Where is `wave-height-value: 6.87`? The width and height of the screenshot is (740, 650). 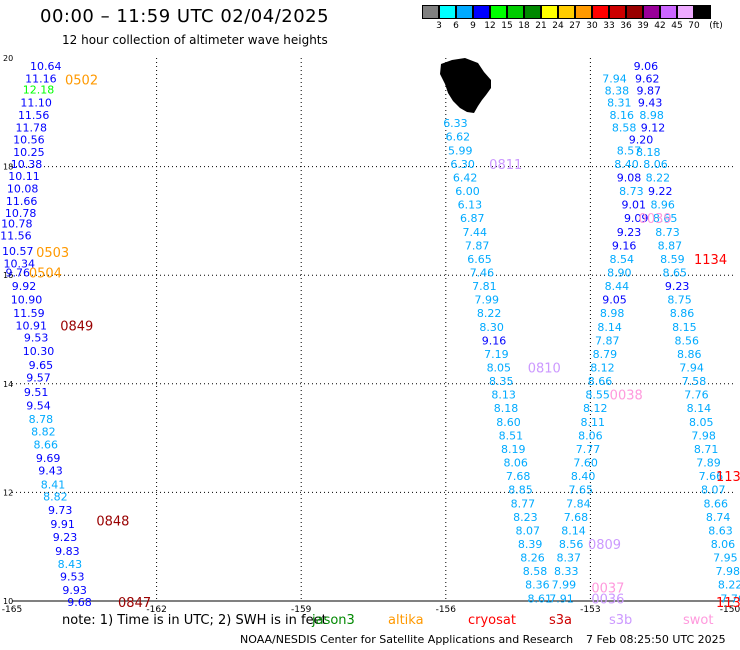
wave-height-value: 6.87 is located at coordinates (472, 218).